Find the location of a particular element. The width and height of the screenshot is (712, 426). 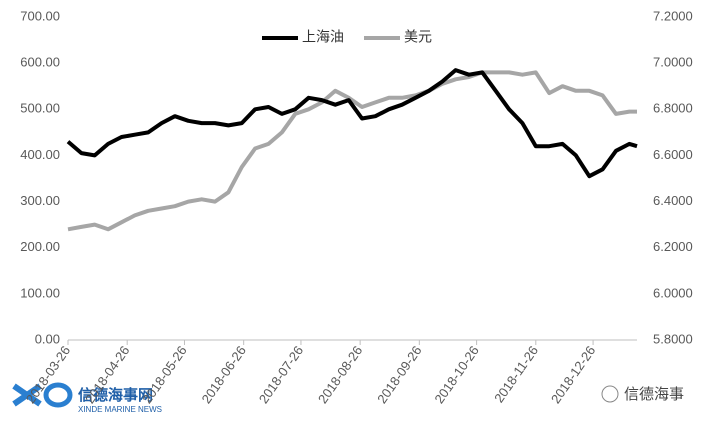

x-tick-label: 2018-11-26 is located at coordinates (516, 374).